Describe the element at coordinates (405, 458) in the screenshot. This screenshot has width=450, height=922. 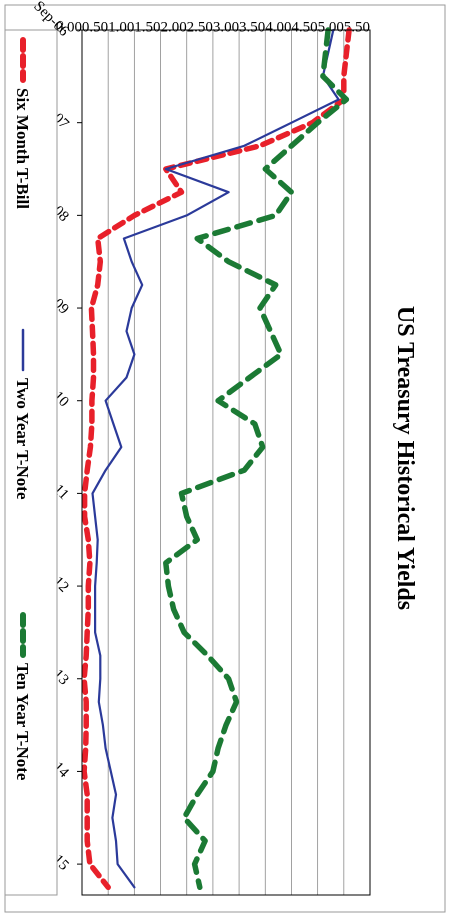
I see `chart-title: US Treasury Historical Yields` at that location.